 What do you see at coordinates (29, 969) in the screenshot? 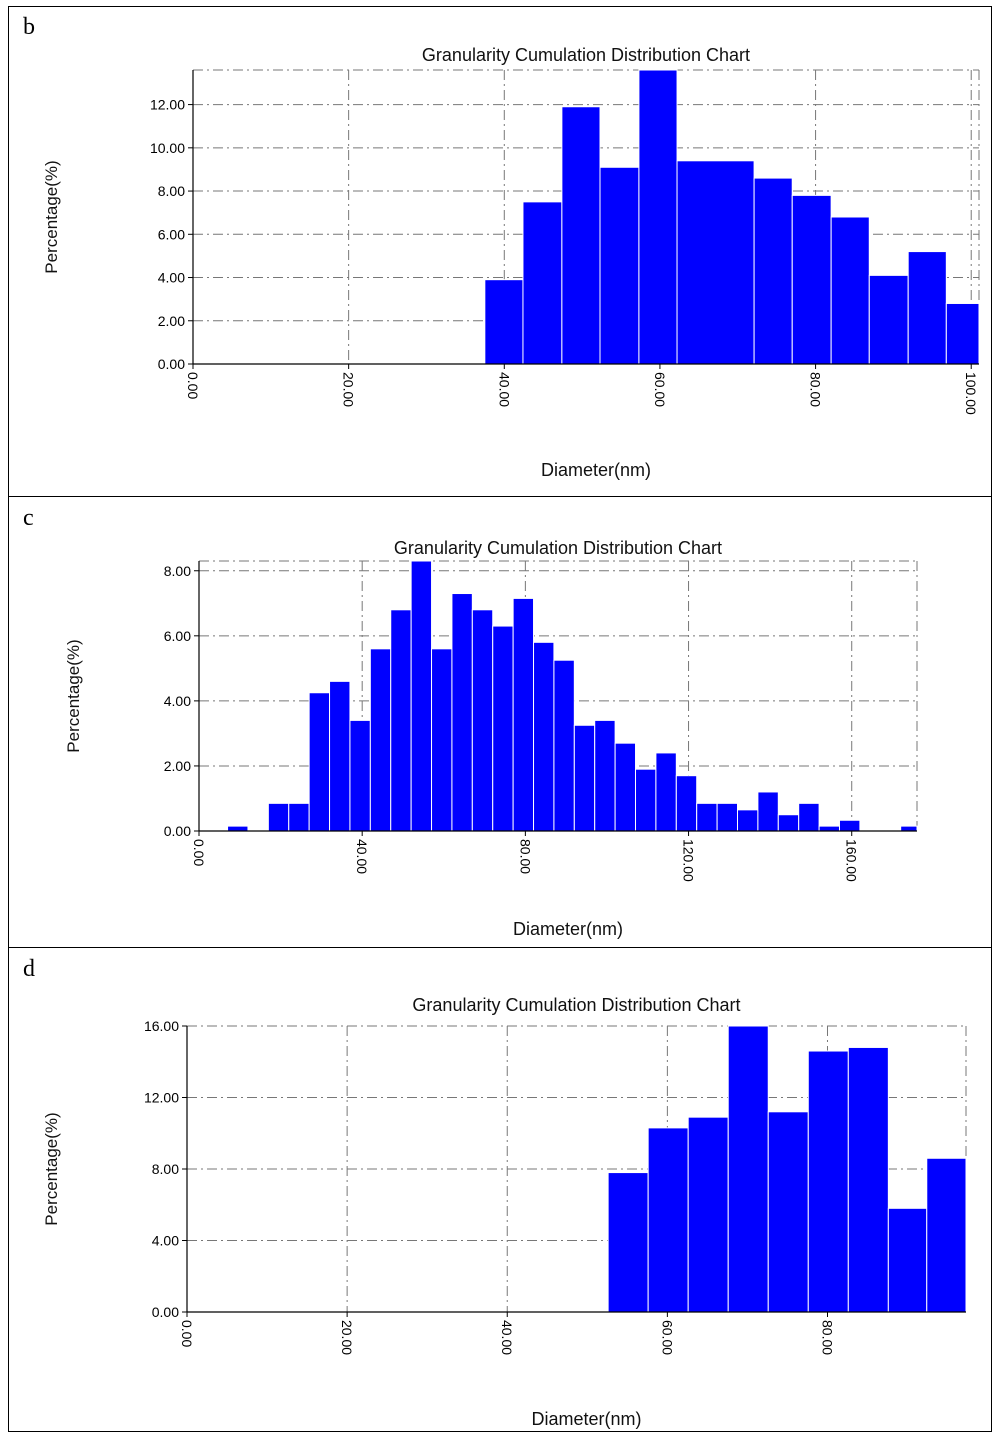
I see `panel-label: d` at bounding box center [29, 969].